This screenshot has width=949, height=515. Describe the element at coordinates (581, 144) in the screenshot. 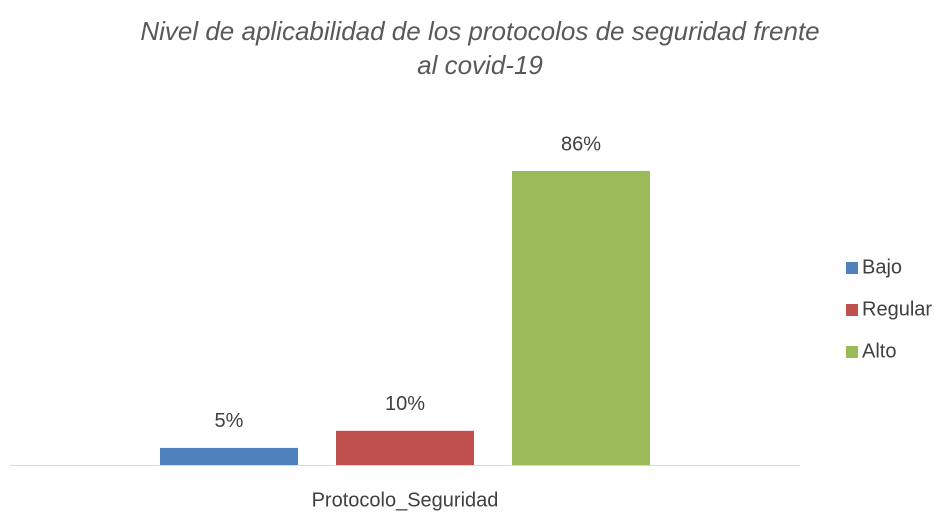

I see `data-label: 86%` at that location.